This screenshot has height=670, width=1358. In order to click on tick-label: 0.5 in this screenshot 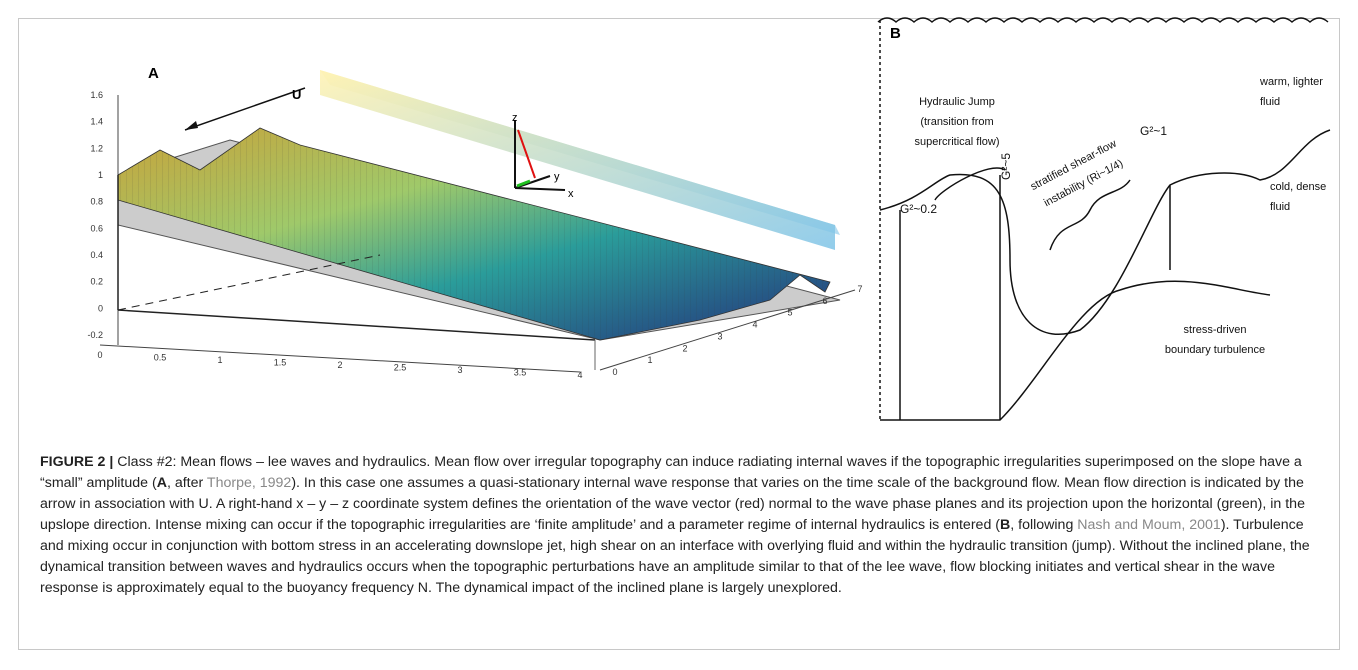, I will do `click(160, 358)`.